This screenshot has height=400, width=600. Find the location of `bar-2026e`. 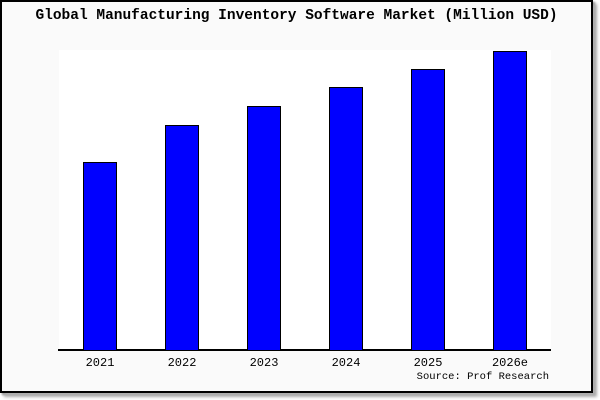

bar-2026e is located at coordinates (510, 201).